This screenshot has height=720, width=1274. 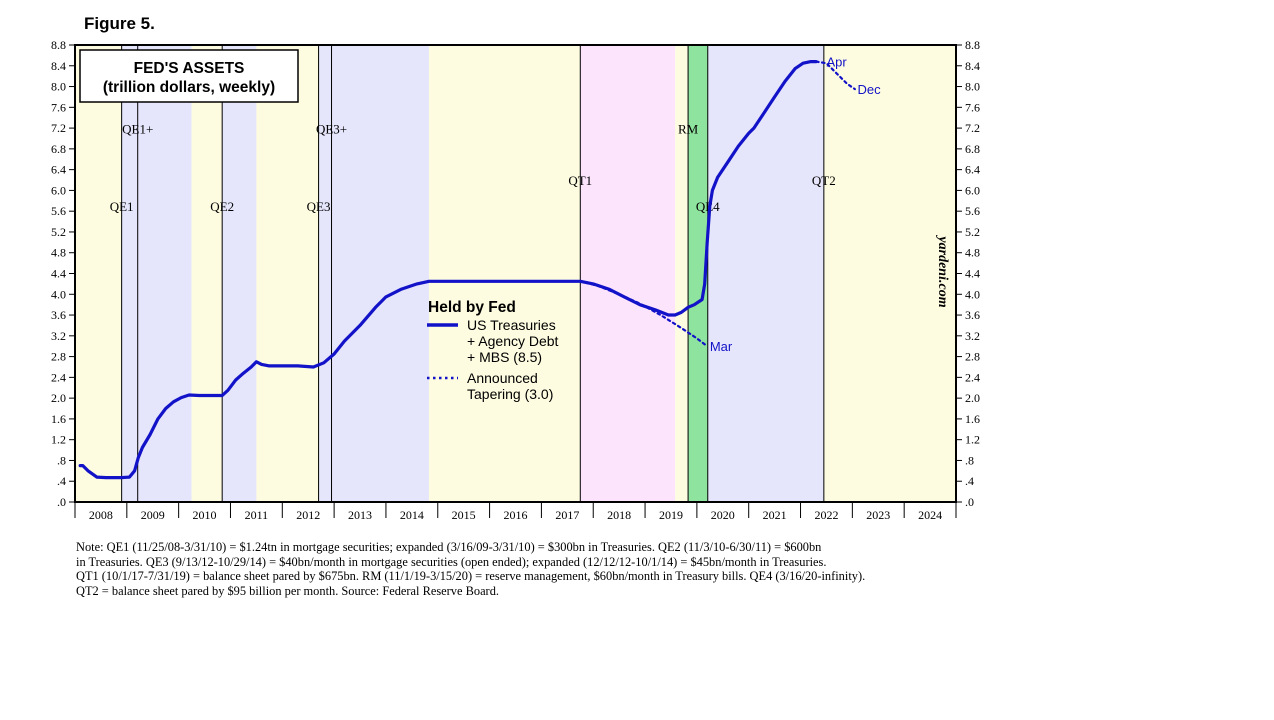 What do you see at coordinates (58, 149) in the screenshot?
I see `y-tick-label-left: 6.8` at bounding box center [58, 149].